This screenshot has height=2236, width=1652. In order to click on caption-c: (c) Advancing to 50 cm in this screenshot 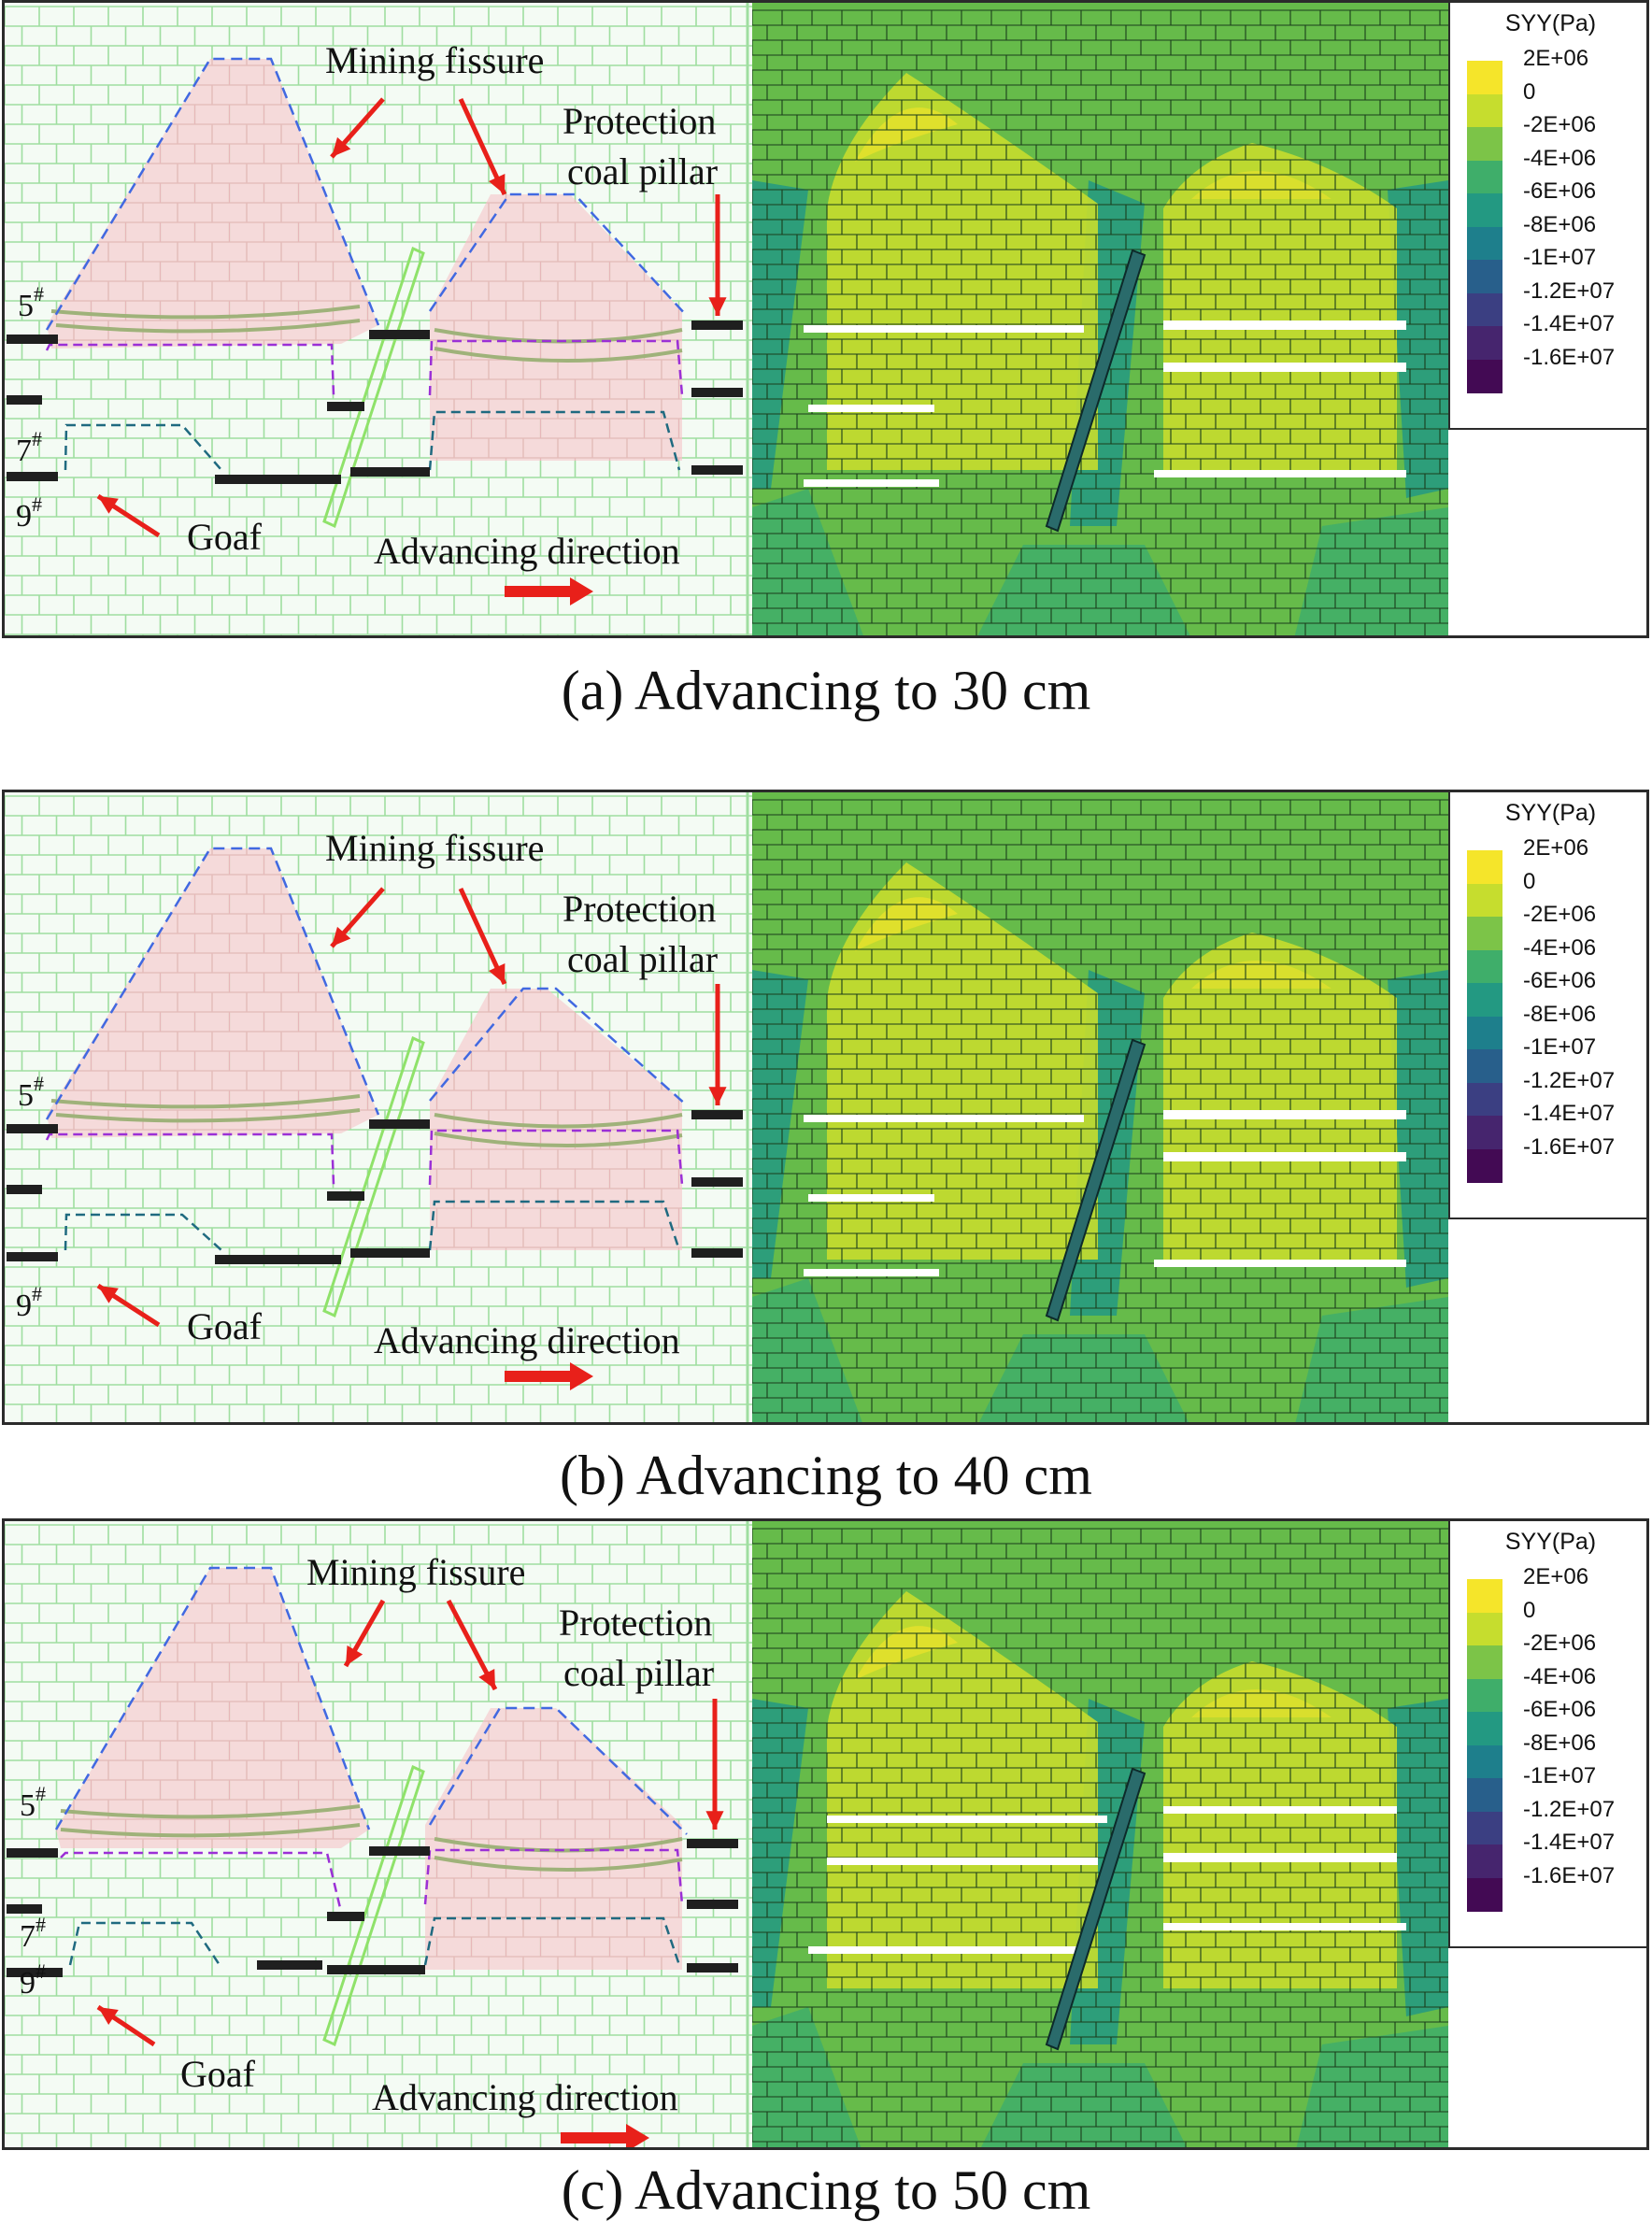, I will do `click(826, 2190)`.